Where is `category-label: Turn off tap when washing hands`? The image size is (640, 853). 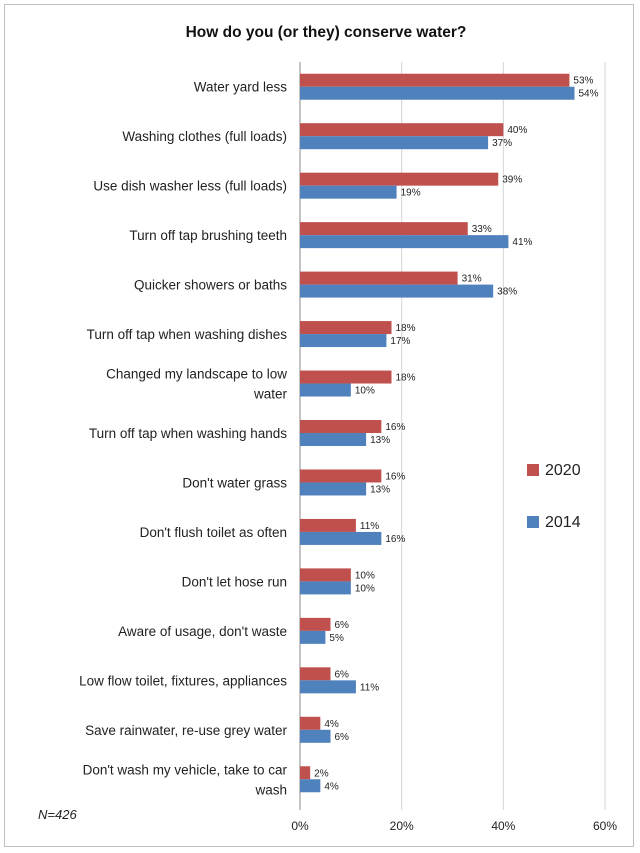
category-label: Turn off tap when washing hands is located at coordinates (188, 433).